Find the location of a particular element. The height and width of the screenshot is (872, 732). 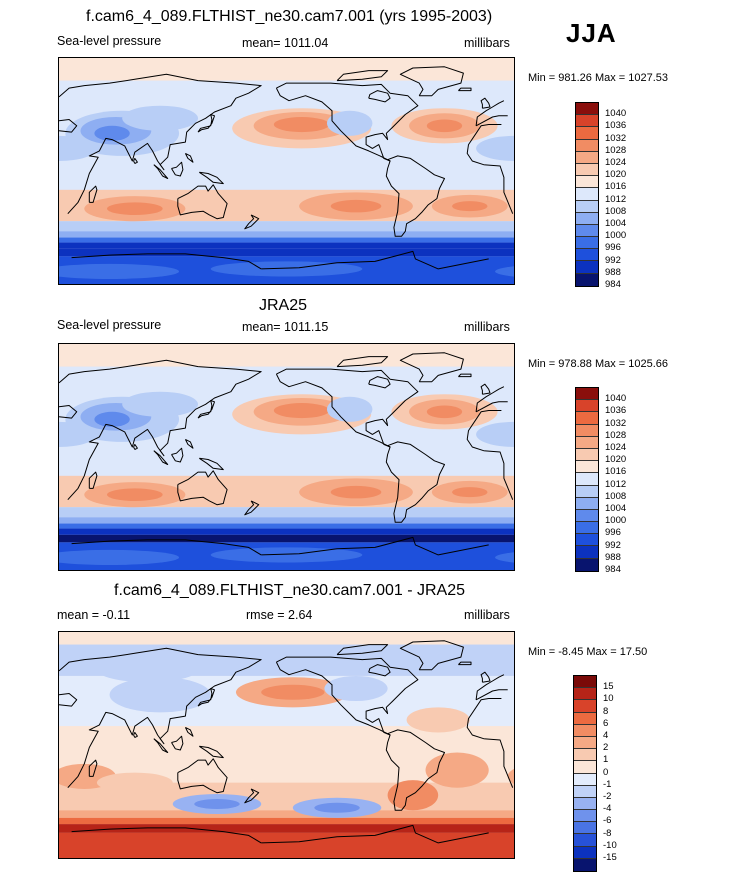

season-label: JJA is located at coordinates (591, 33).